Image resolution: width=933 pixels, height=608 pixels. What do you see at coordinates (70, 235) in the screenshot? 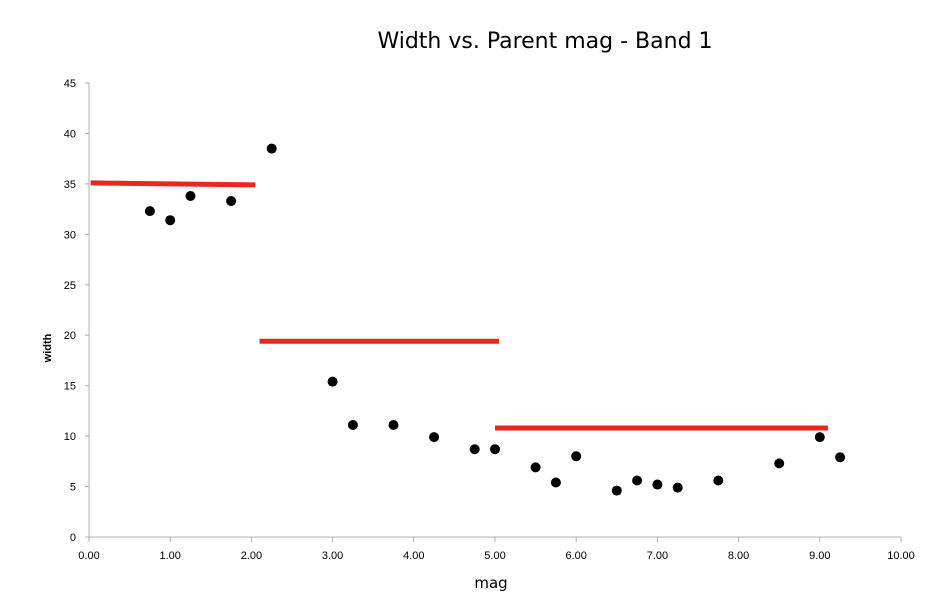
I see `y-tick-label: 30` at bounding box center [70, 235].